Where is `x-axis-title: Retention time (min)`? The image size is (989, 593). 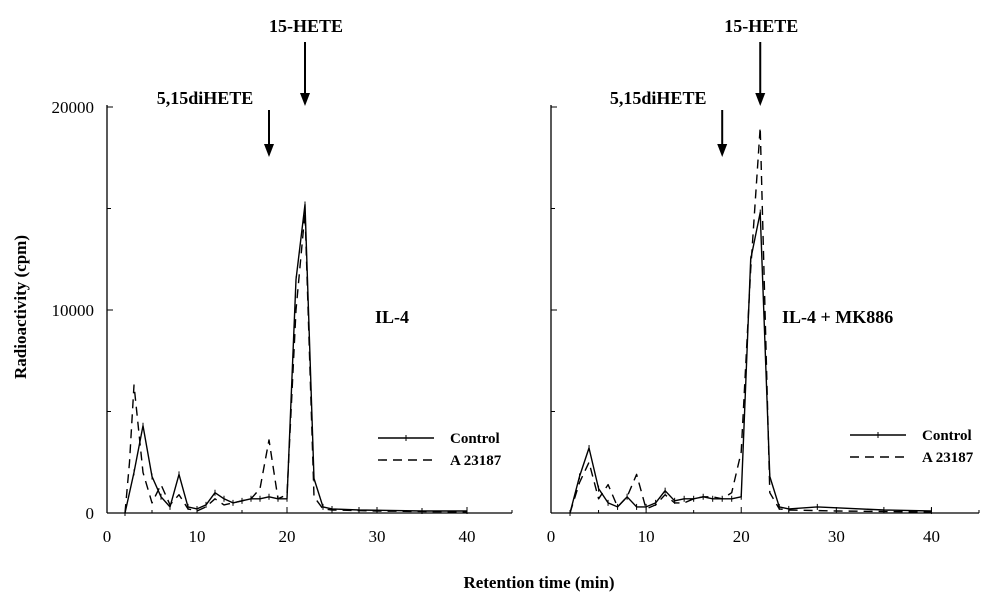
x-axis-title: Retention time (min) is located at coordinates (538, 582).